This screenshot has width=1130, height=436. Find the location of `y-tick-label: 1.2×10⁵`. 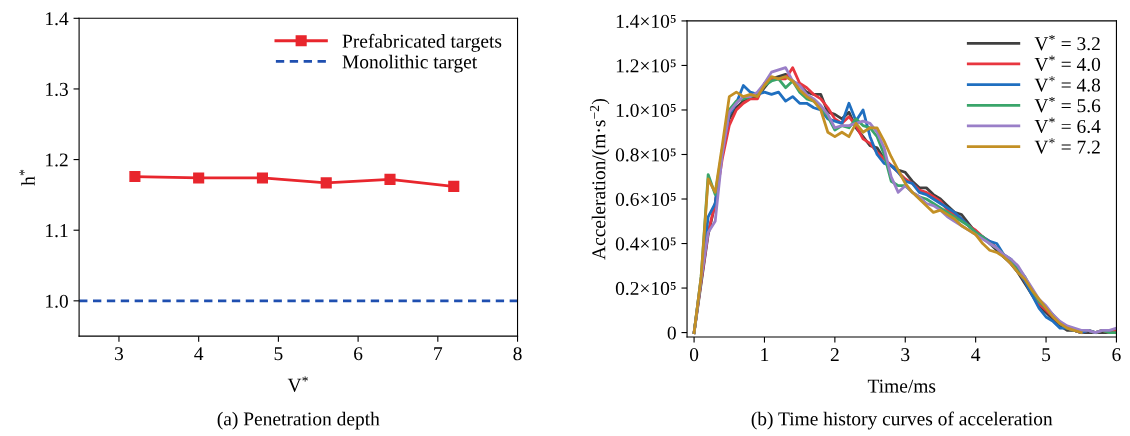

y-tick-label: 1.2×10⁵ is located at coordinates (646, 66).